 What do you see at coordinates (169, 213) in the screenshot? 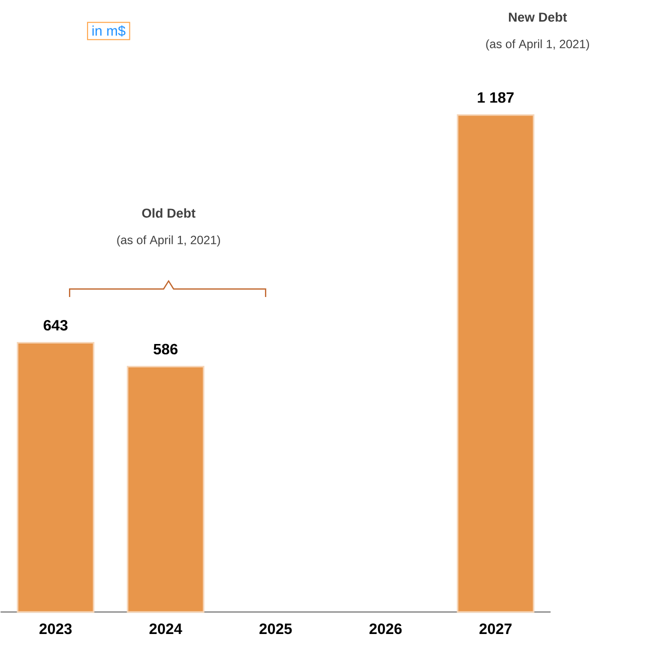
I see `annotation: Old Debt` at bounding box center [169, 213].